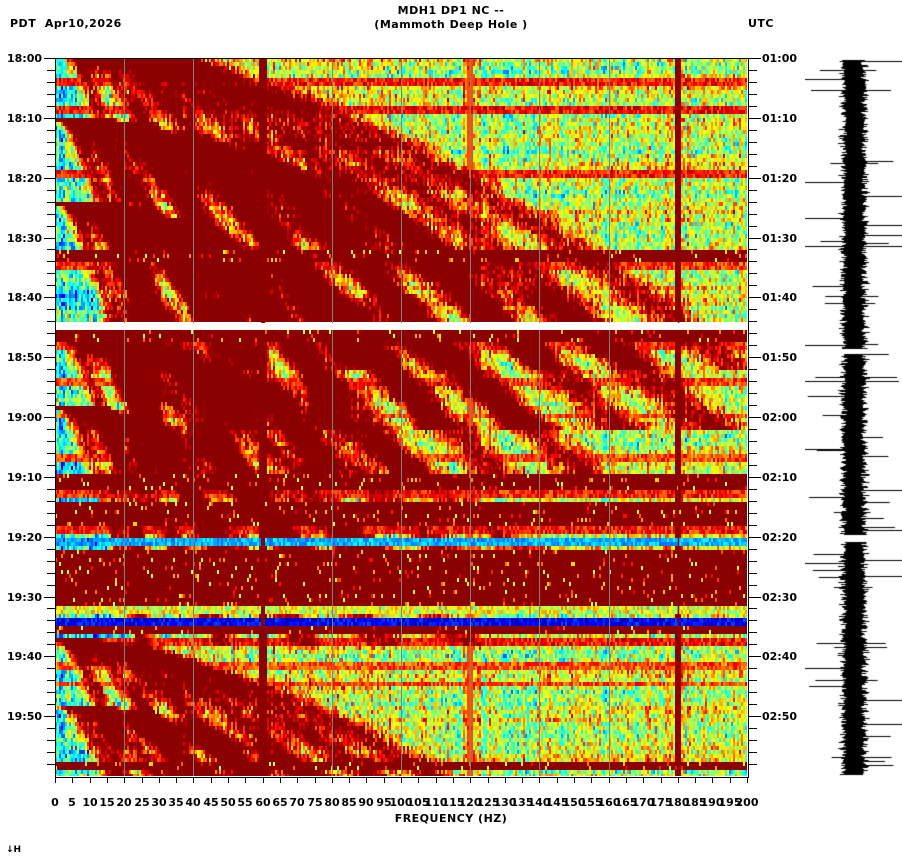 The width and height of the screenshot is (902, 864). What do you see at coordinates (315, 802) in the screenshot?
I see `x-axis-label: 75` at bounding box center [315, 802].